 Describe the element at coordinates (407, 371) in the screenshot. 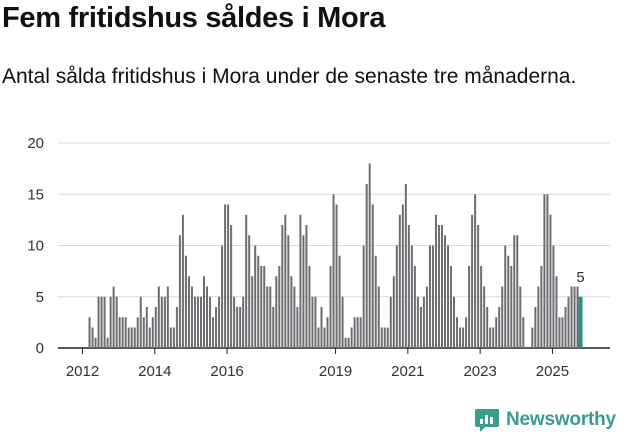

I see `x-tick-label: 2021` at that location.